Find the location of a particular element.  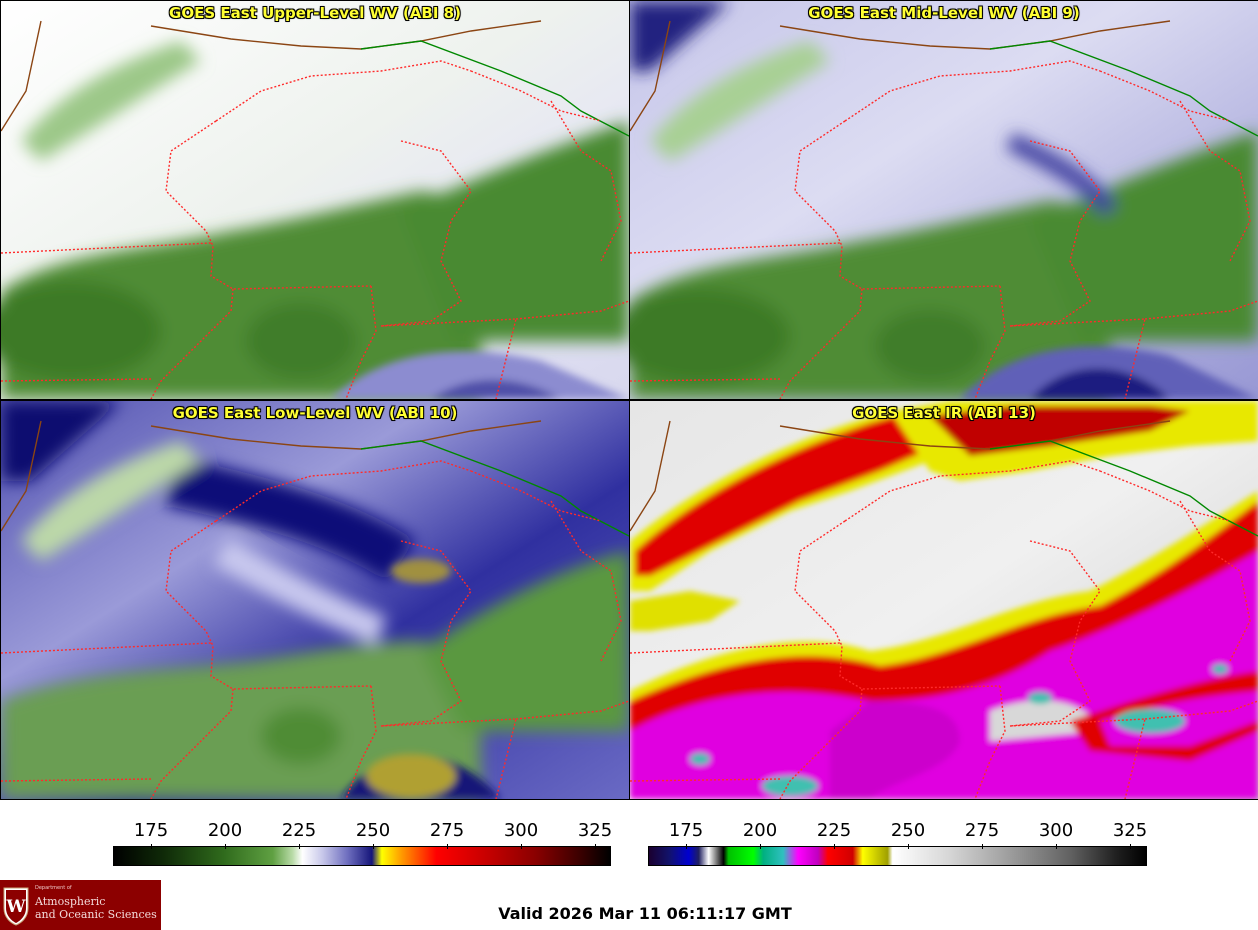

uw-crest-icon: W is located at coordinates (16, 906).